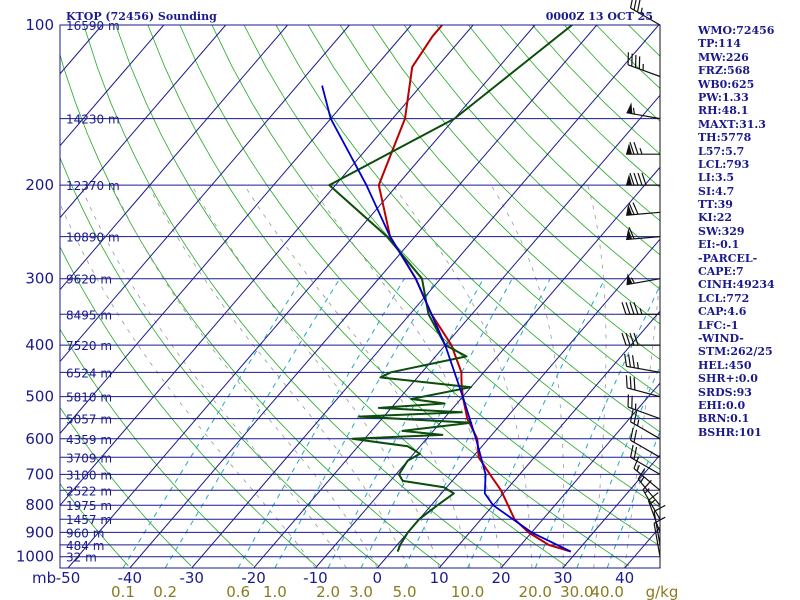  Describe the element at coordinates (723, 111) in the screenshot. I see `index-item: RH:48.1` at that location.